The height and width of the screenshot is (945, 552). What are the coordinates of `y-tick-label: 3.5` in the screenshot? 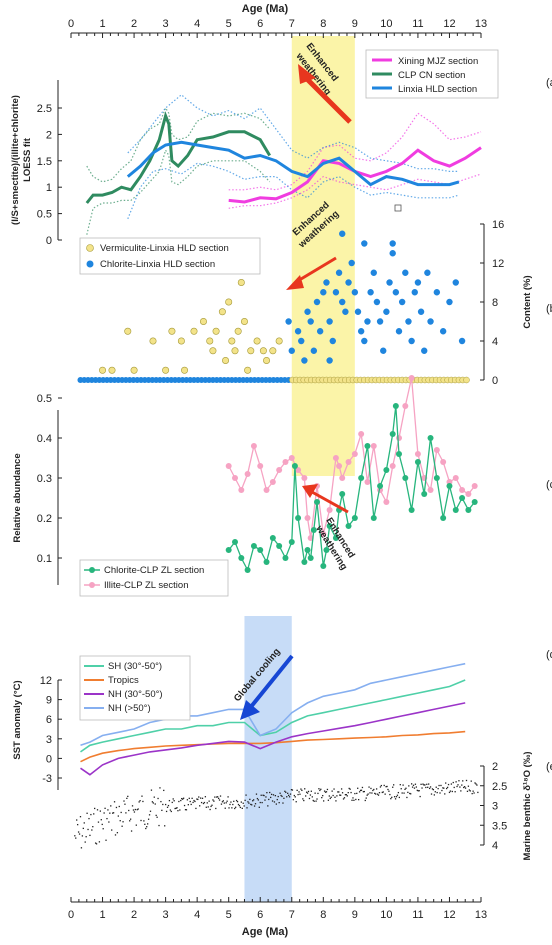 It's located at (499, 826).